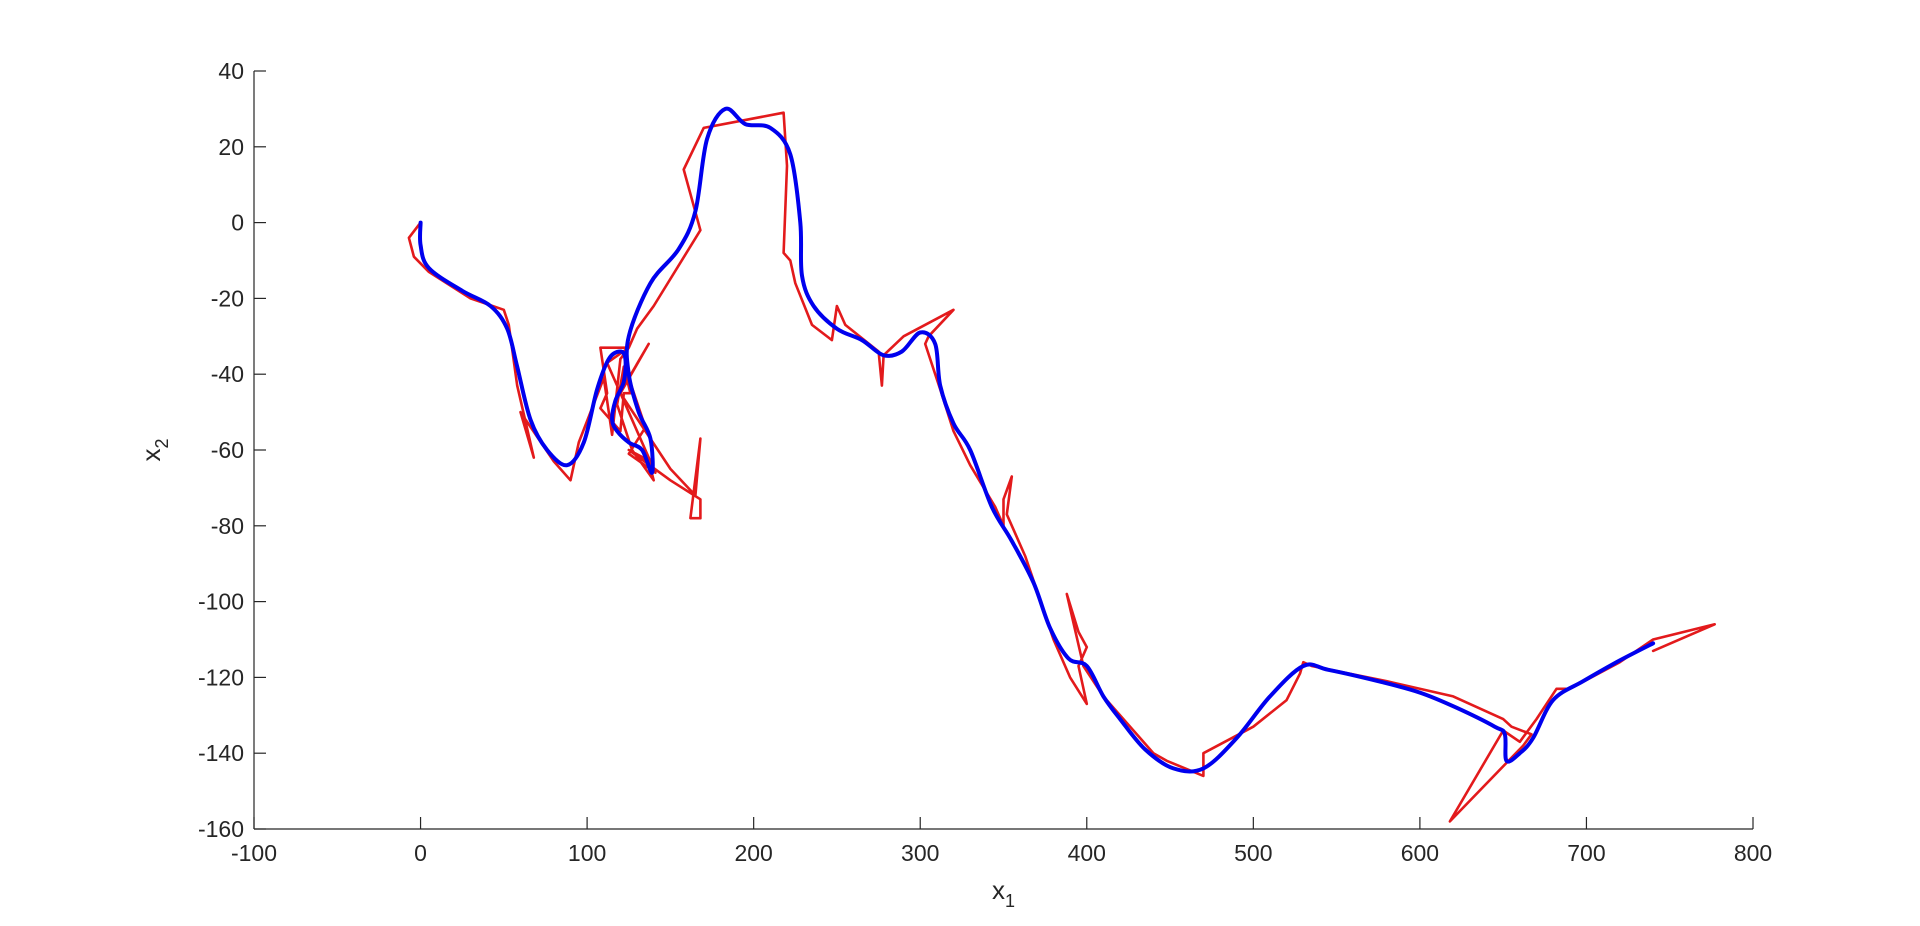 Image resolution: width=1920 pixels, height=926 pixels. Describe the element at coordinates (227, 450) in the screenshot. I see `y-tick-label: -60` at that location.